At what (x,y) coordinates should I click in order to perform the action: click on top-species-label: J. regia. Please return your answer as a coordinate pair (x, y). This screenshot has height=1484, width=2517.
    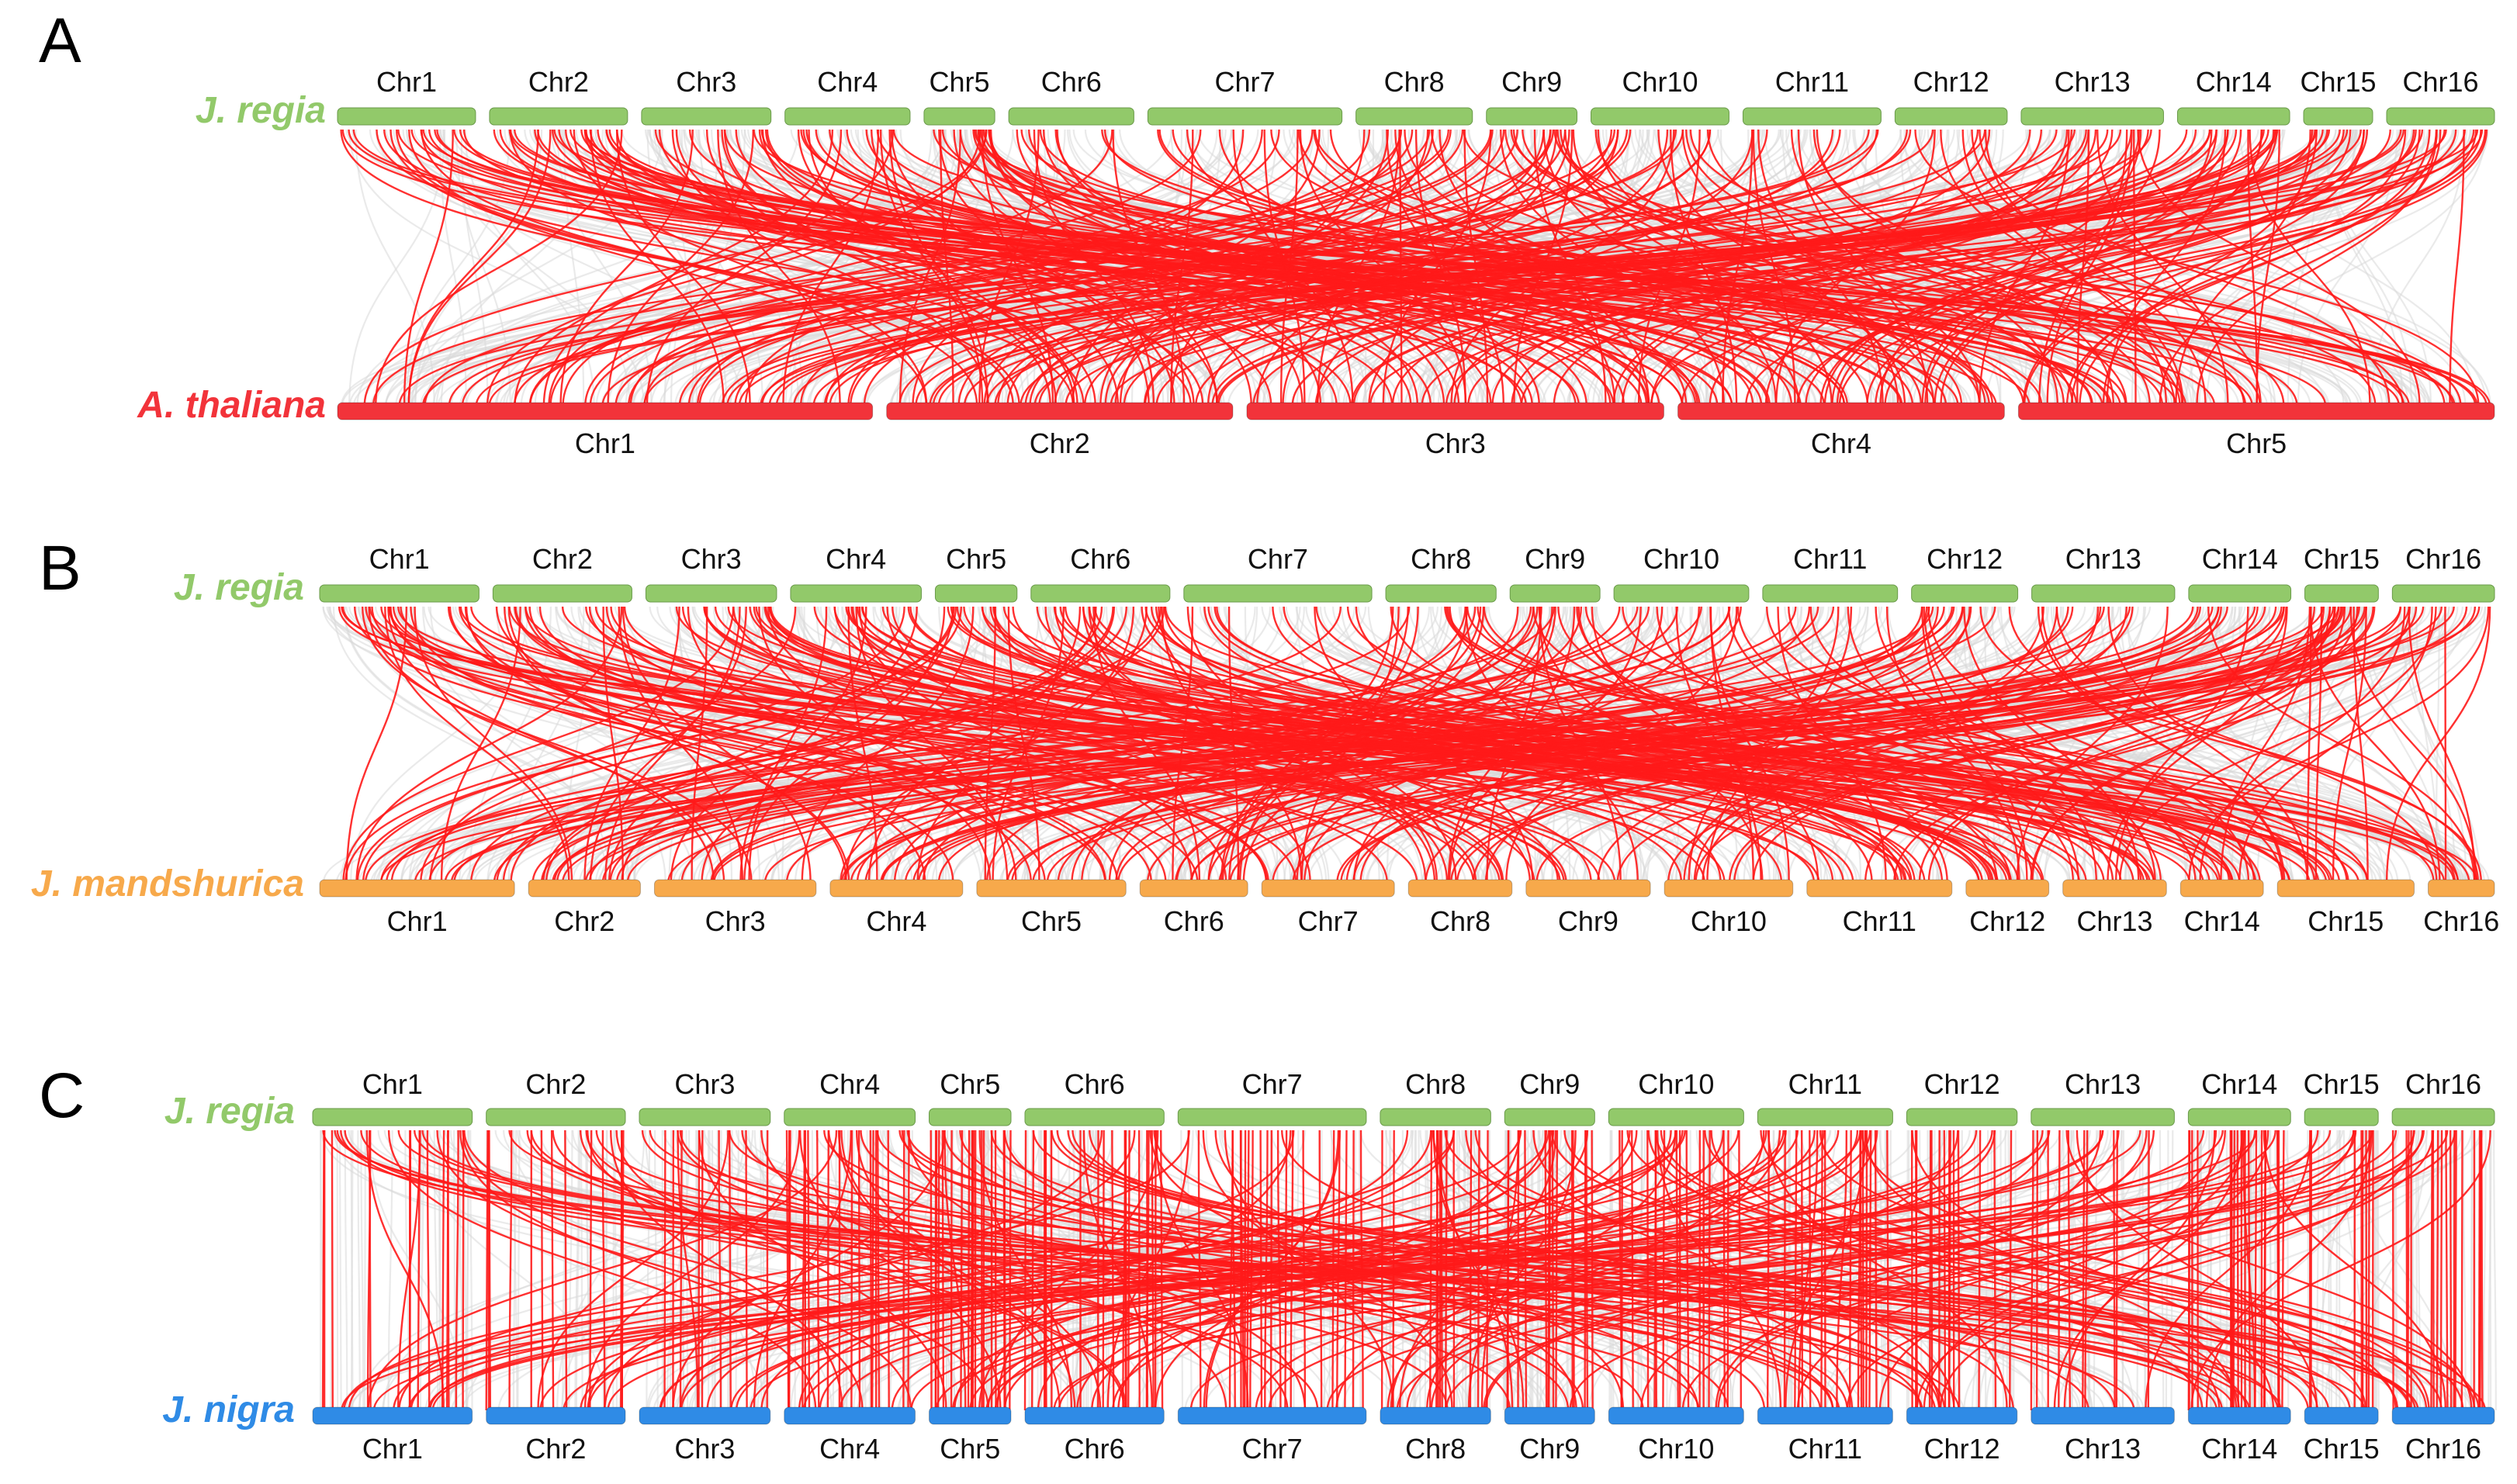
    Looking at the image, I should click on (229, 1111).